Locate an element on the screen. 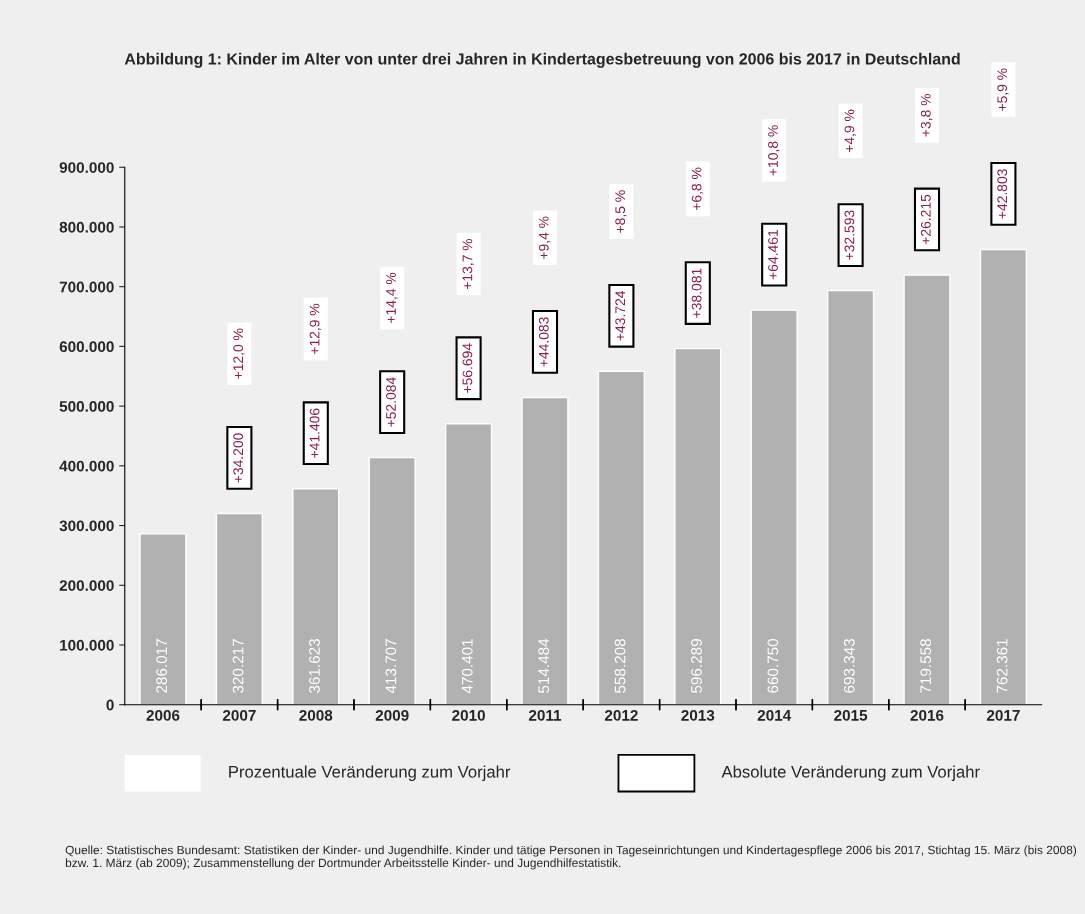  data-label: 762.361 is located at coordinates (1002, 666).